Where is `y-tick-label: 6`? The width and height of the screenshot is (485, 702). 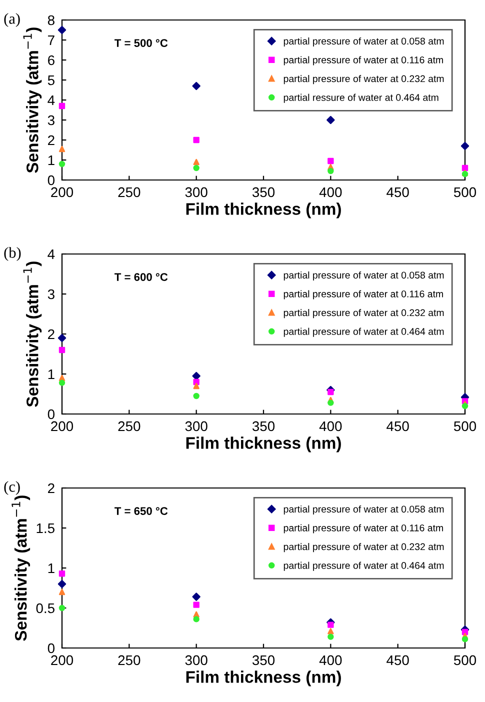 y-tick-label: 6 is located at coordinates (51, 60).